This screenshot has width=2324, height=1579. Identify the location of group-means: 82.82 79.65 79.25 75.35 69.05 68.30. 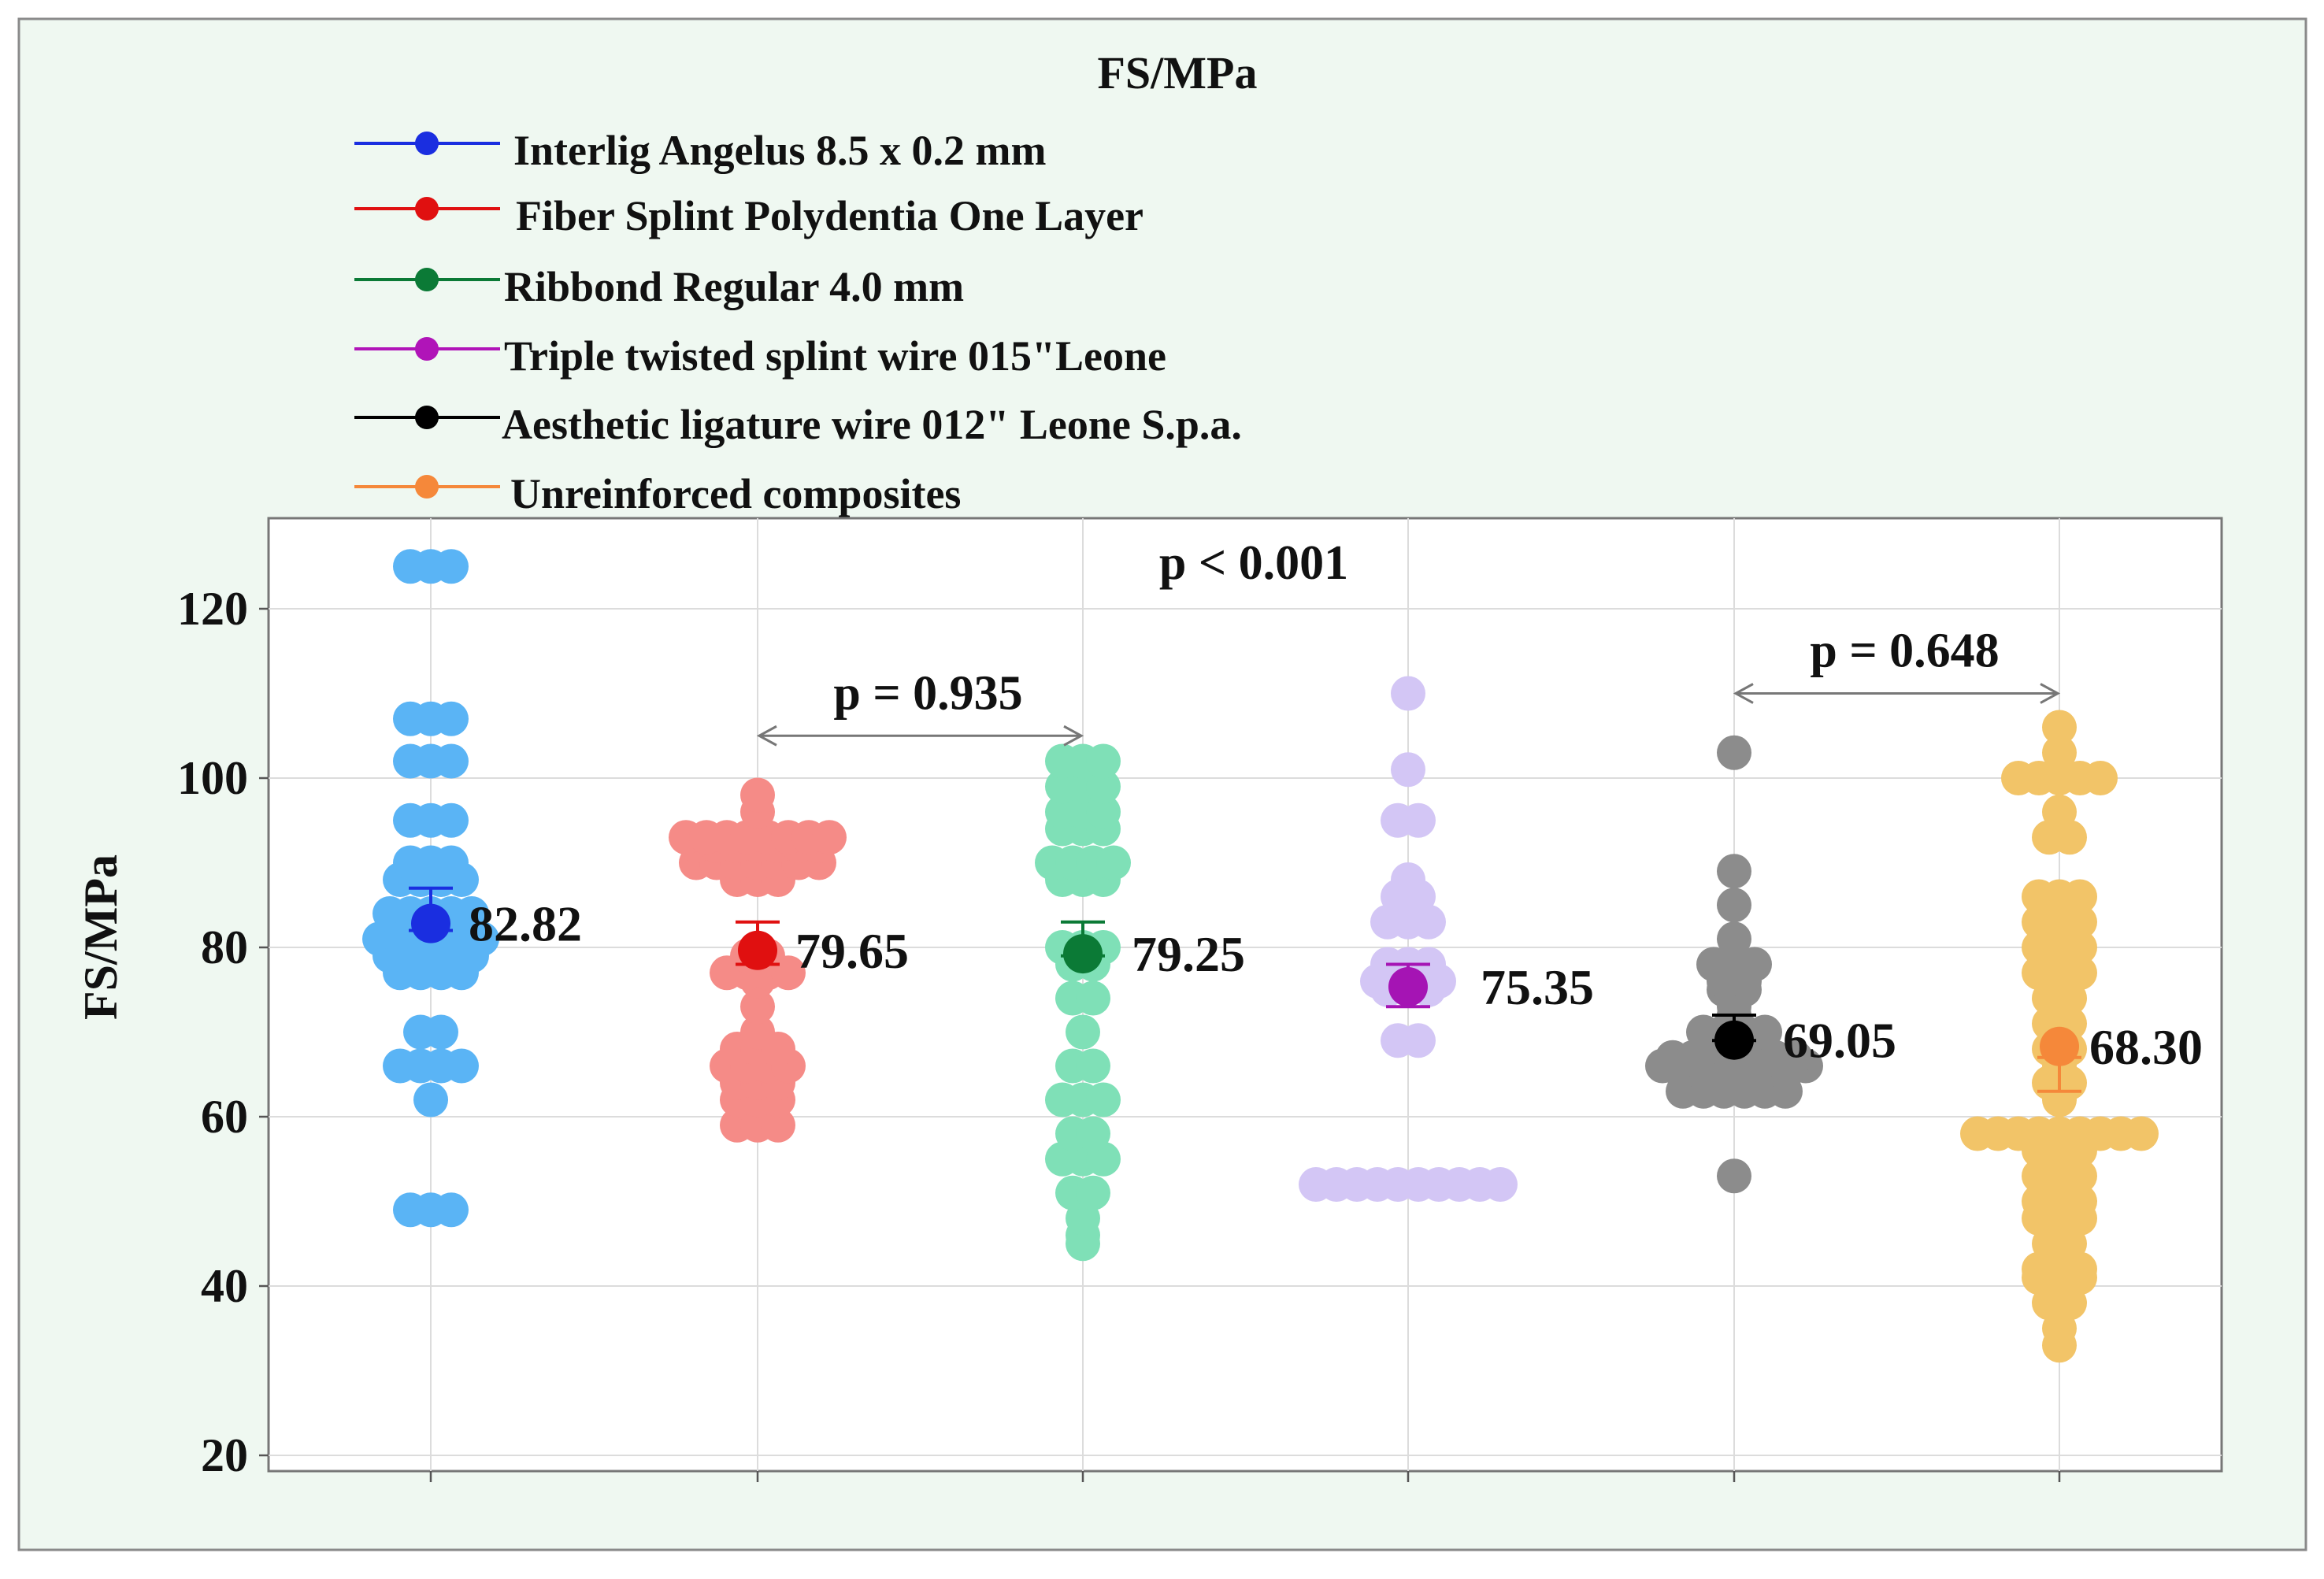
(1306, 989).